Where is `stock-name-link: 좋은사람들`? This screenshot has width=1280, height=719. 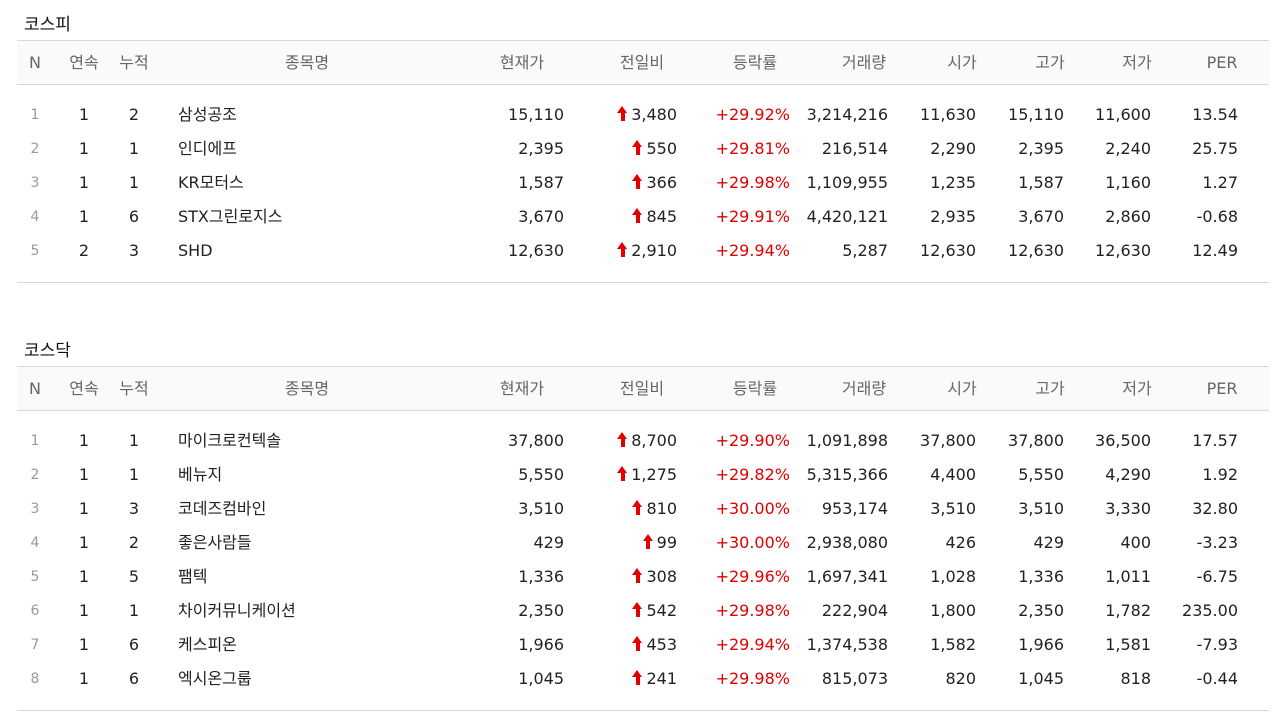 stock-name-link: 좋은사람들 is located at coordinates (215, 542).